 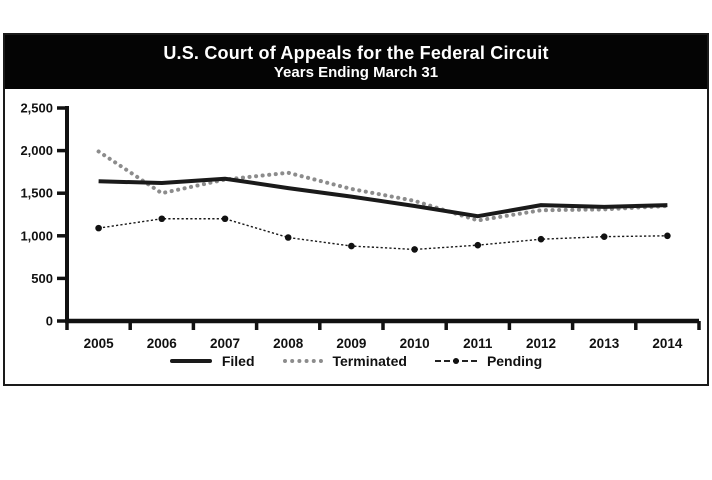 I want to click on x-axis-tick-label: 2013, so click(x=604, y=342).